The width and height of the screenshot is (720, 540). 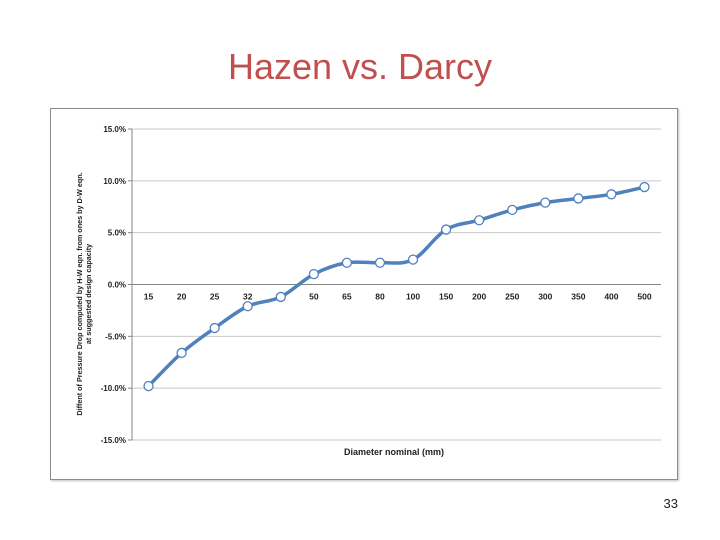 I want to click on y-tick-labels: 15.0% 10.0% 5.0% 0.0% -5.0% -10.0% -15.0%, so click(x=113, y=285).